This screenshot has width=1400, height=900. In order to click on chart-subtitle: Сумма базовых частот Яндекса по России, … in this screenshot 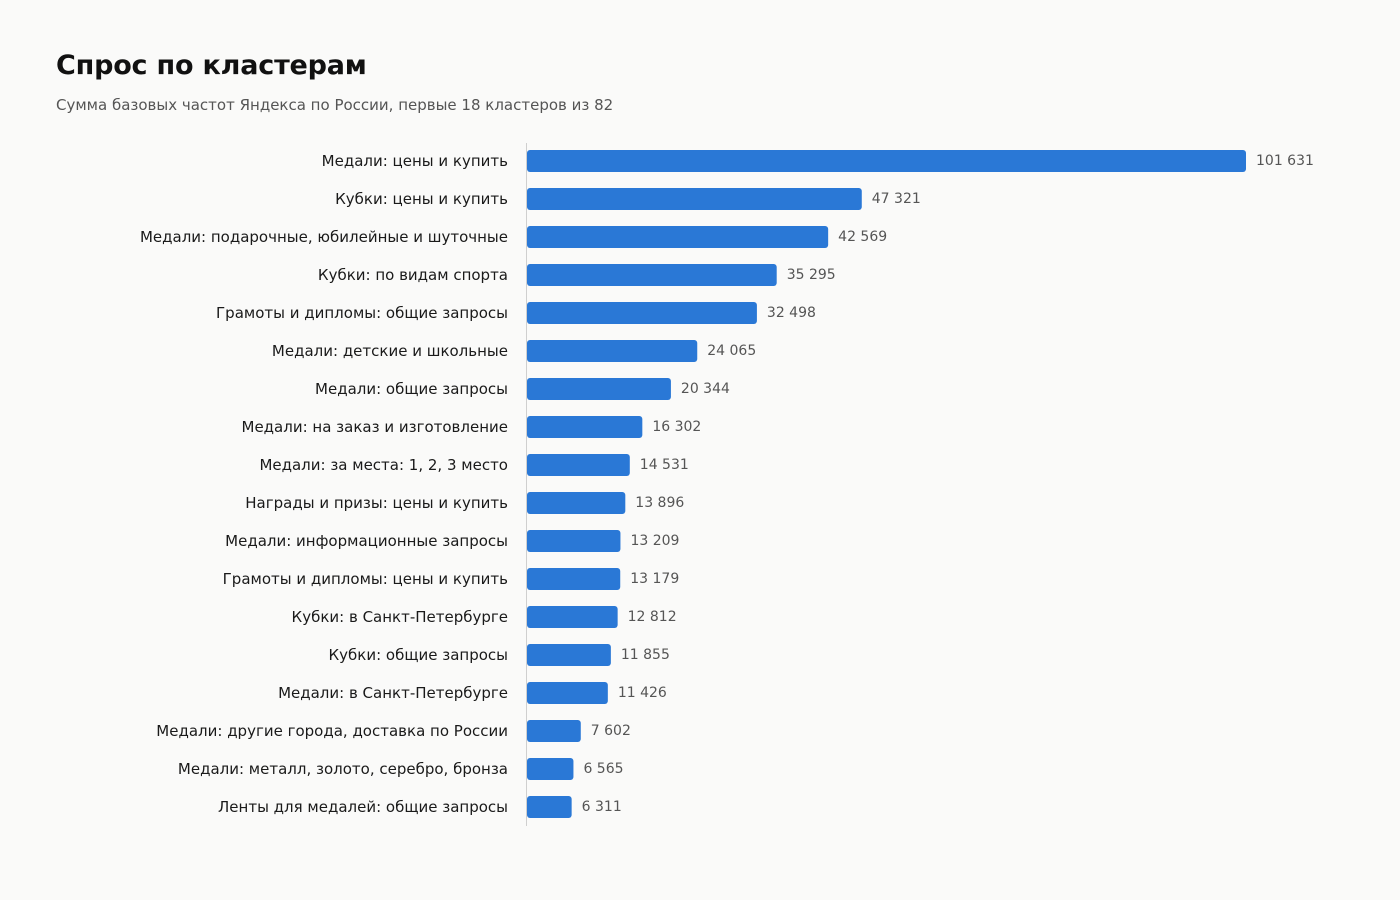, I will do `click(335, 105)`.